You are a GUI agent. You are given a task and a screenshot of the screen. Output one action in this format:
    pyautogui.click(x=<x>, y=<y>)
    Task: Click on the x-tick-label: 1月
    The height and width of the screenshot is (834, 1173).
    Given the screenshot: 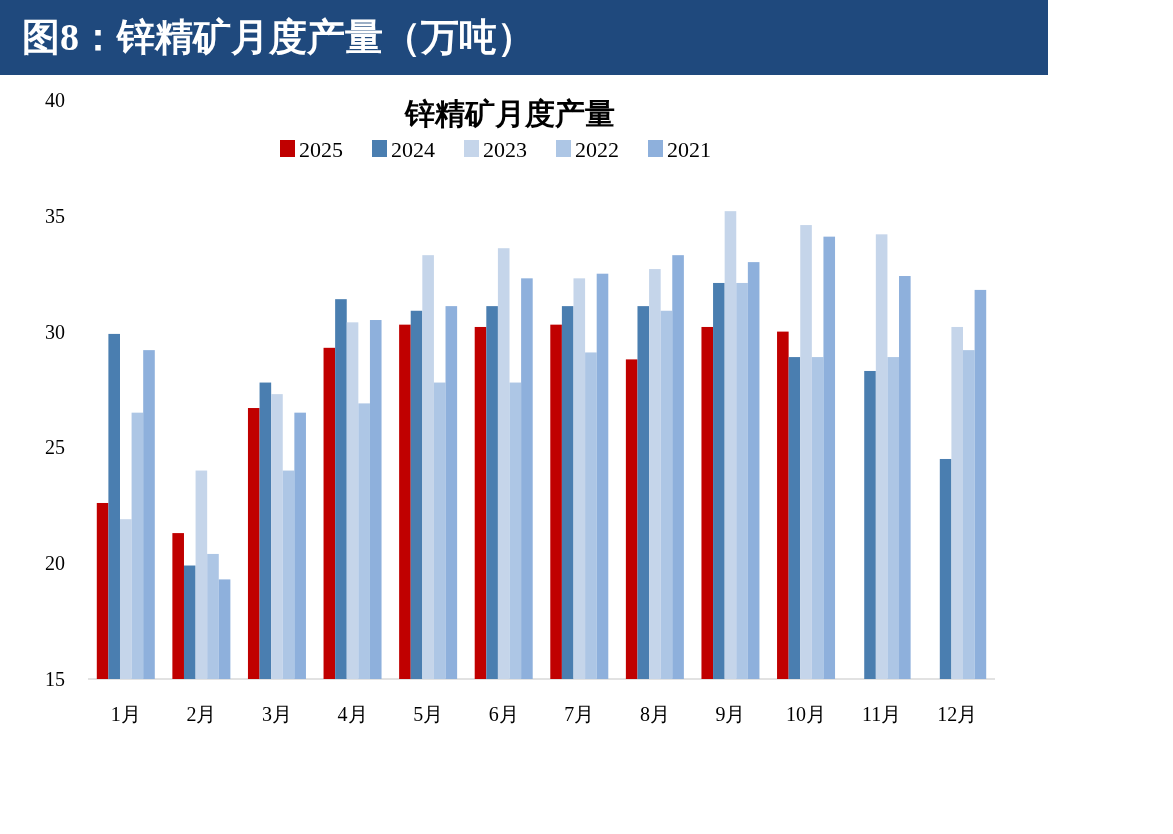 What is the action you would take?
    pyautogui.click(x=125, y=714)
    